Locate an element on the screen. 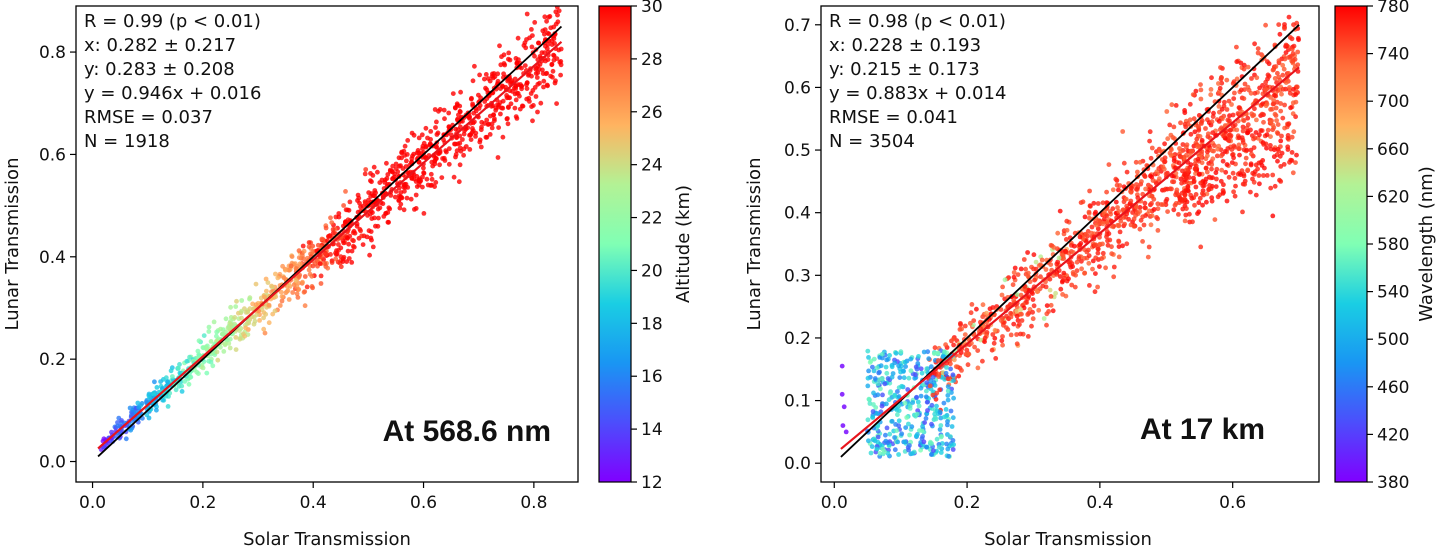 The width and height of the screenshot is (1440, 547). stat-rmse: RMSE = 0.037 is located at coordinates (148, 117).